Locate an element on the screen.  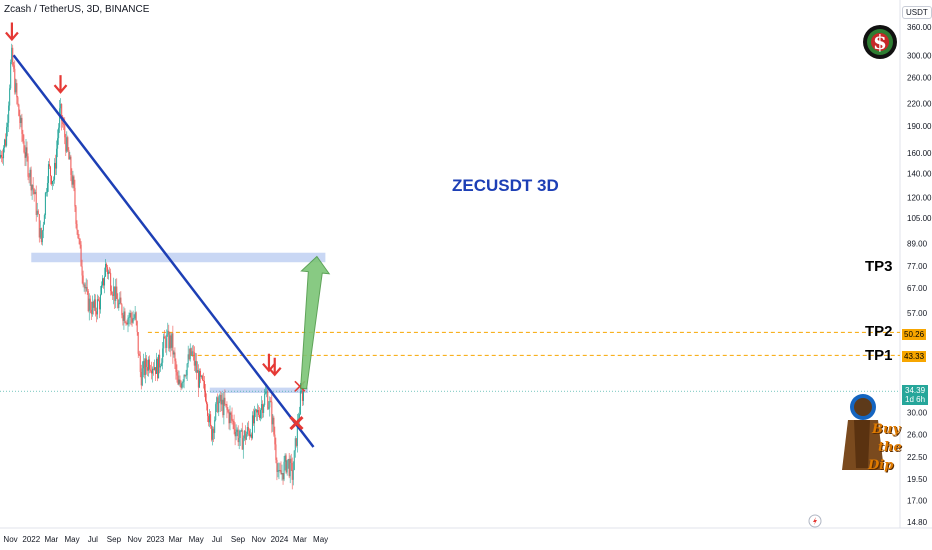
countdown: 1d 6h is located at coordinates (915, 399).